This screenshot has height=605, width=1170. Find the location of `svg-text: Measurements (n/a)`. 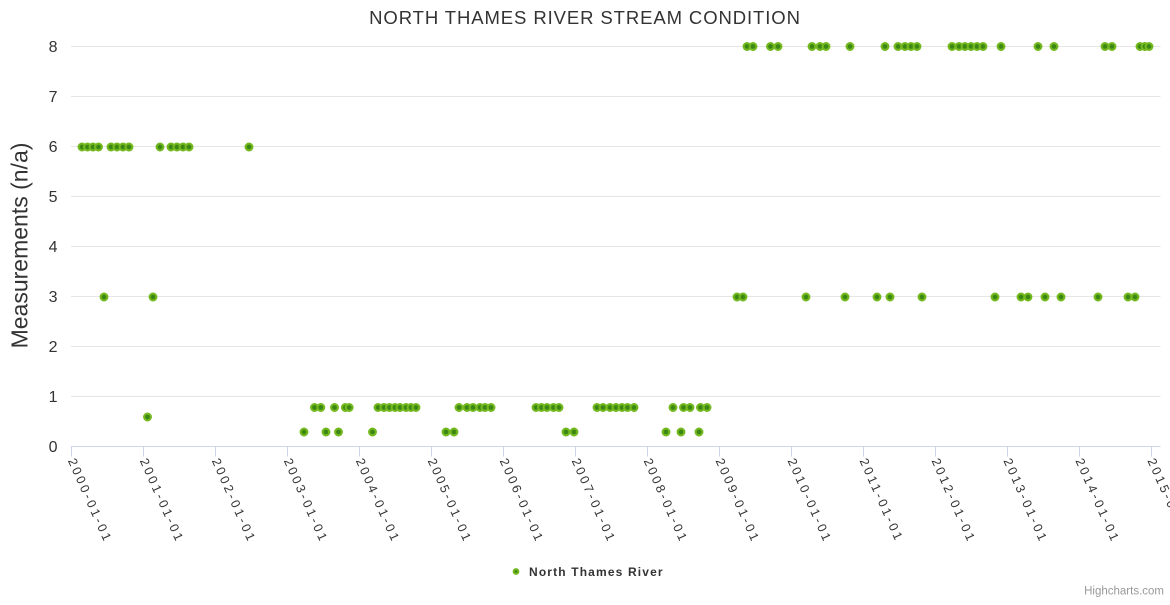

svg-text: Measurements (n/a) is located at coordinates (20, 246).